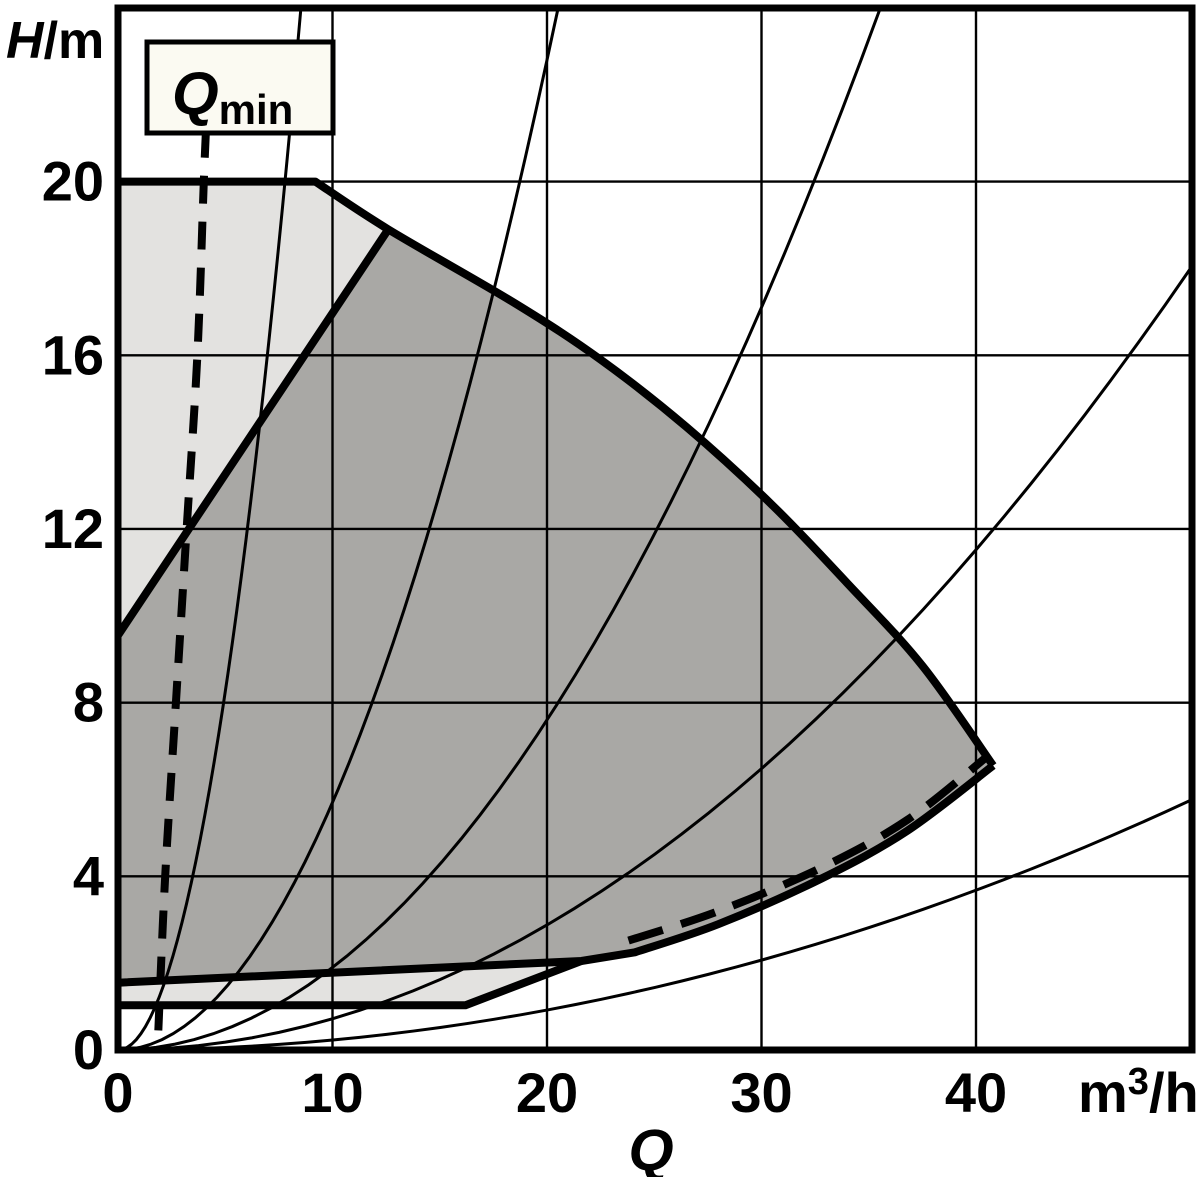 This screenshot has width=1200, height=1177. What do you see at coordinates (88, 1049) in the screenshot?
I see `y-tick-label-0: 0` at bounding box center [88, 1049].